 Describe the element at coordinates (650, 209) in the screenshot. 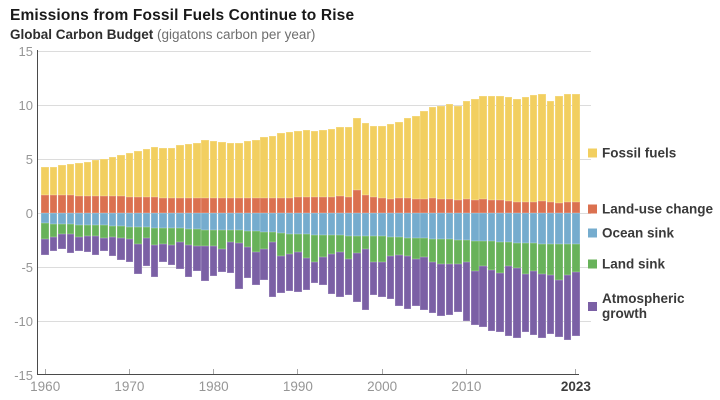

I see `legend-item-land-use-change: Land-use change` at that location.